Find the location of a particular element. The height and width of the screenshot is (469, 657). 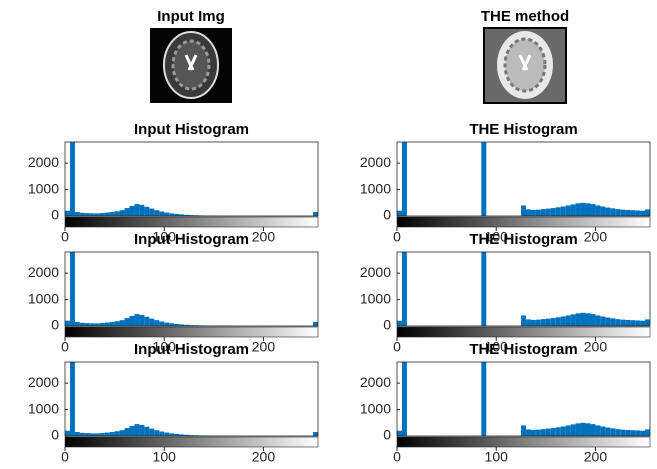

image-title: THE method is located at coordinates (525, 16).